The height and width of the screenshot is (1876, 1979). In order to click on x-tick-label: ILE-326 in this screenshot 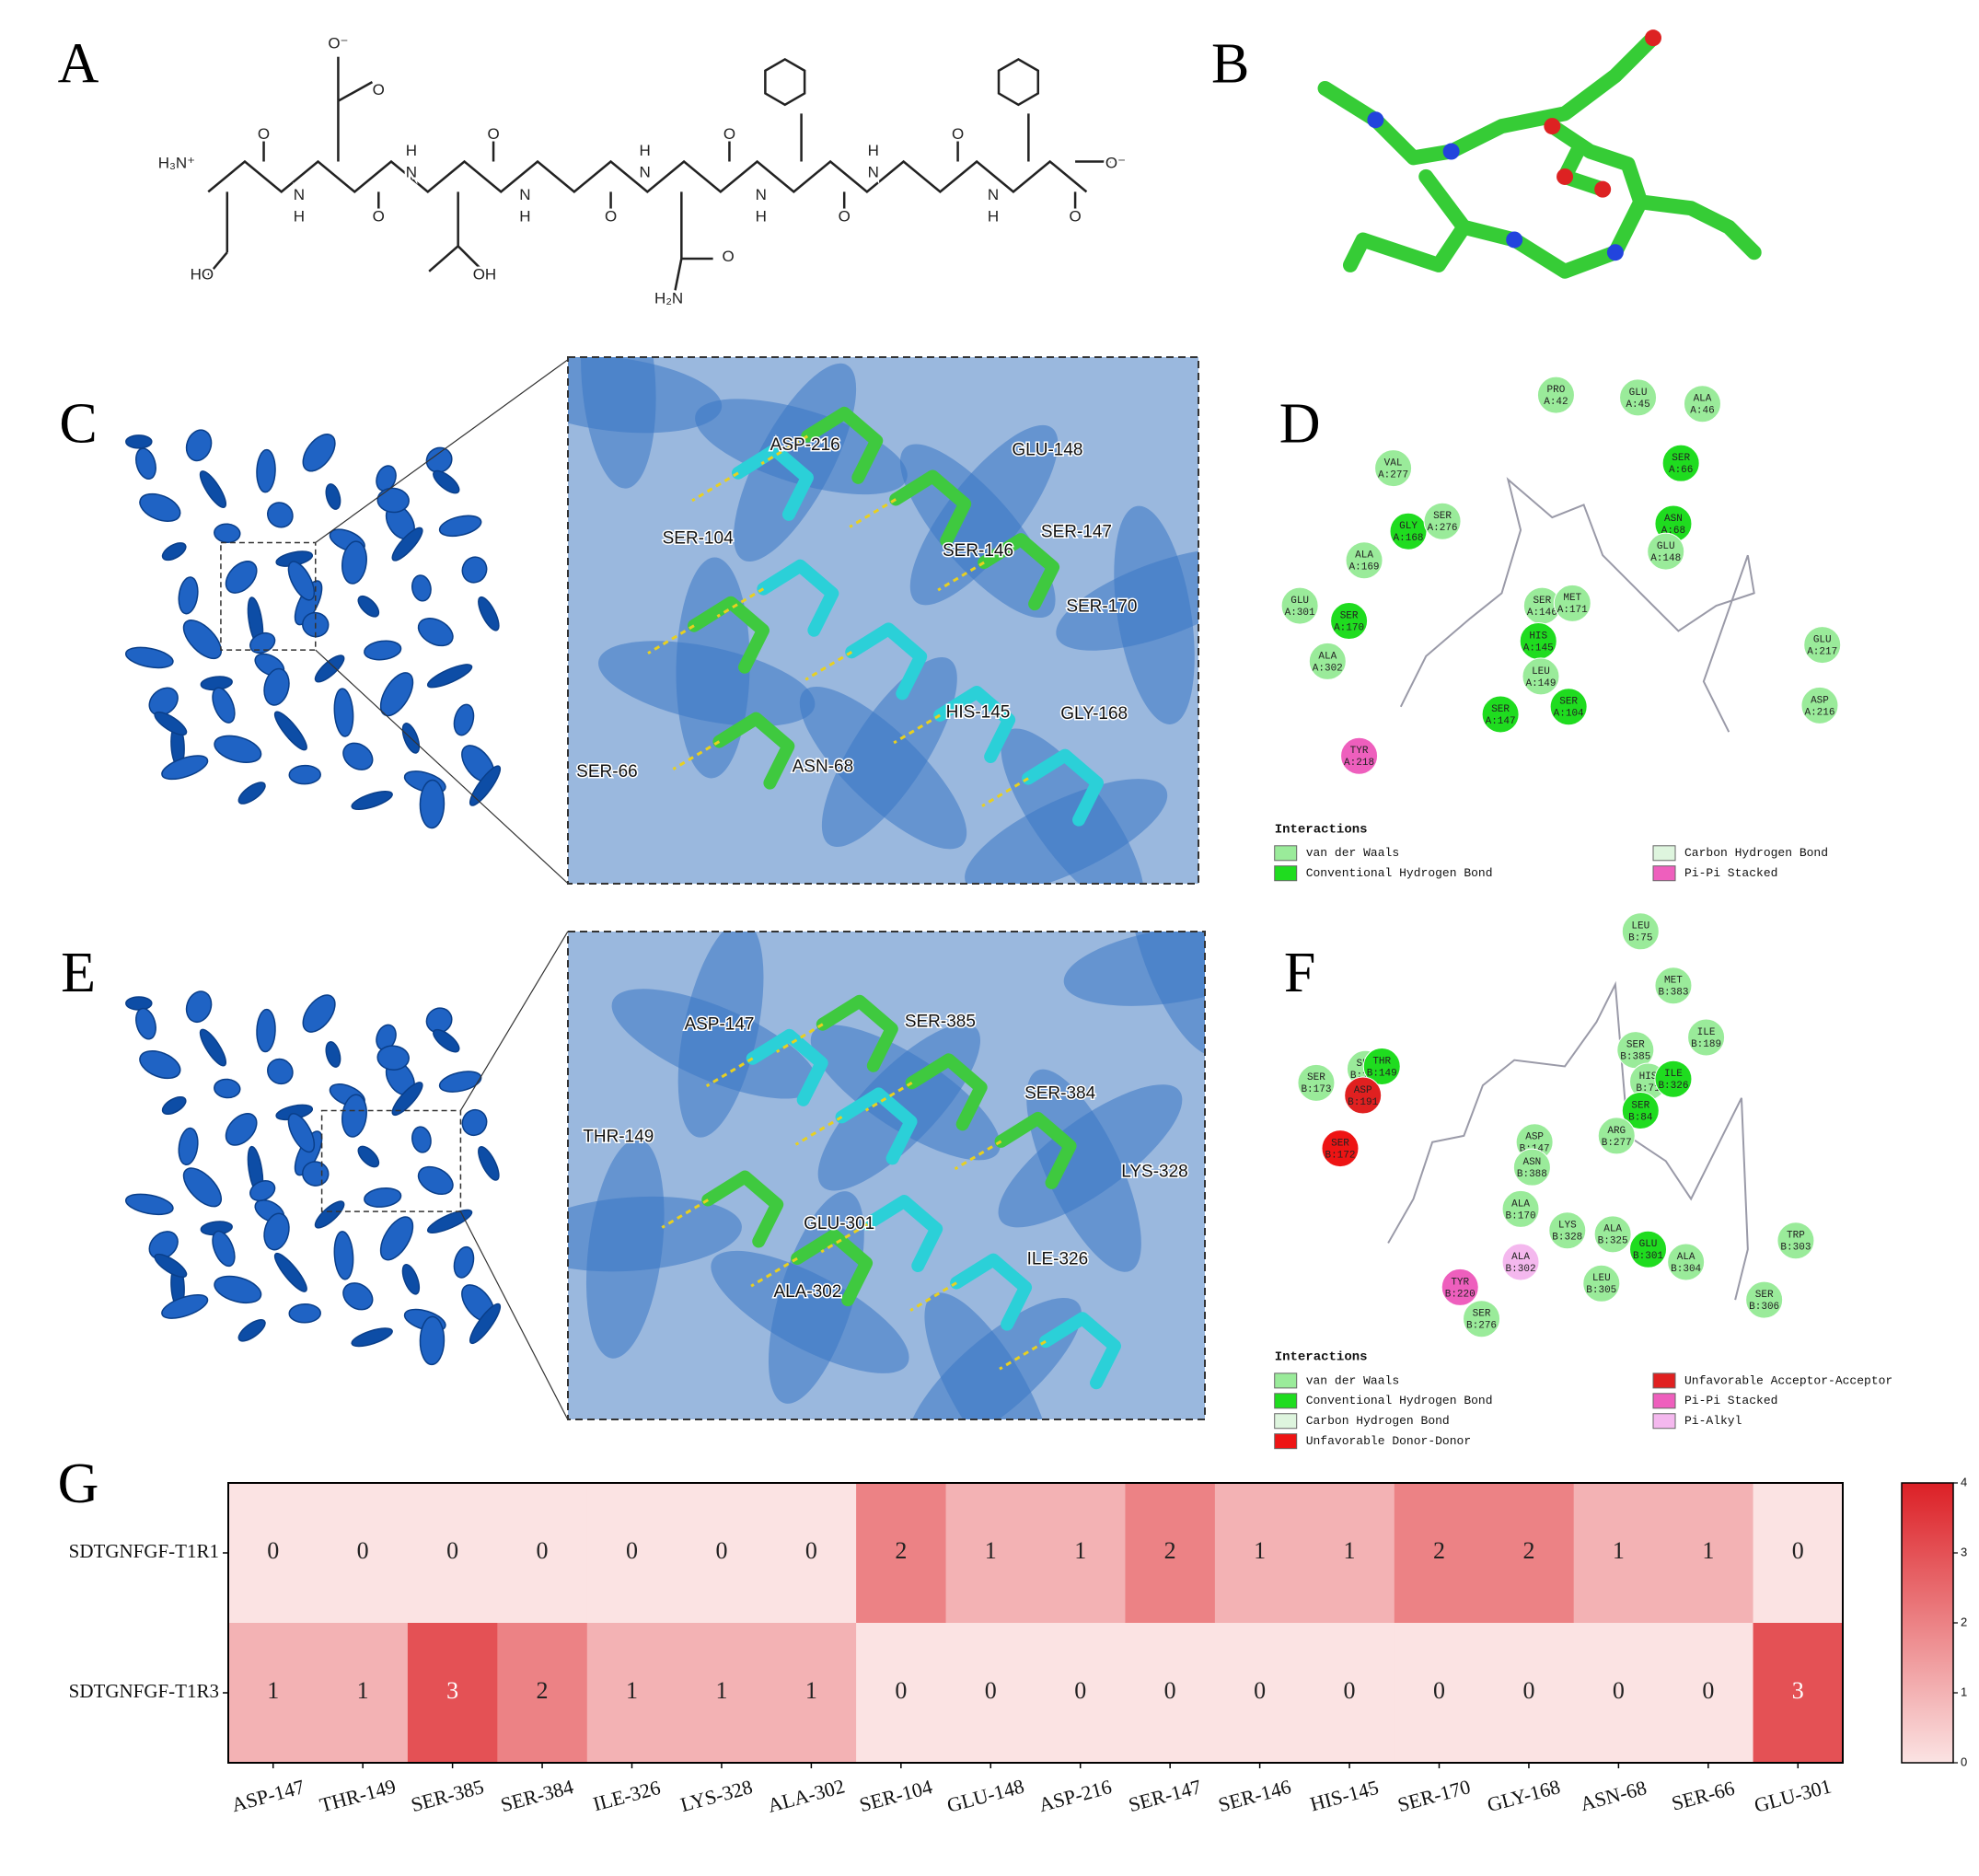, I will do `click(627, 1795)`.